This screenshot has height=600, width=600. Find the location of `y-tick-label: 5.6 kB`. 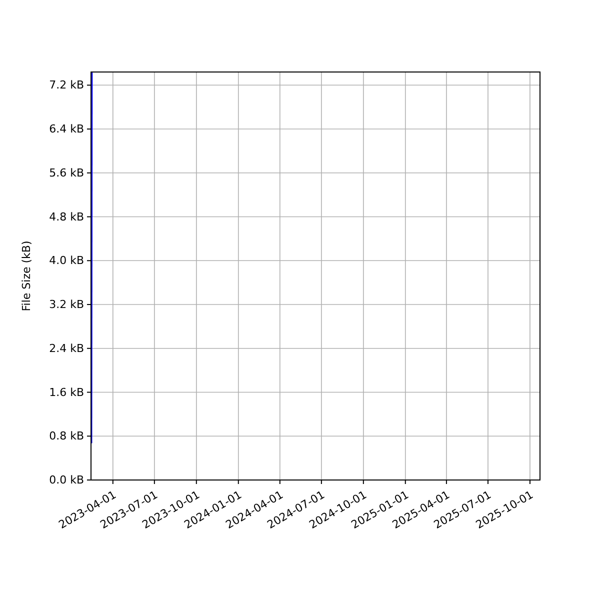

y-tick-label: 5.6 kB is located at coordinates (66, 173).